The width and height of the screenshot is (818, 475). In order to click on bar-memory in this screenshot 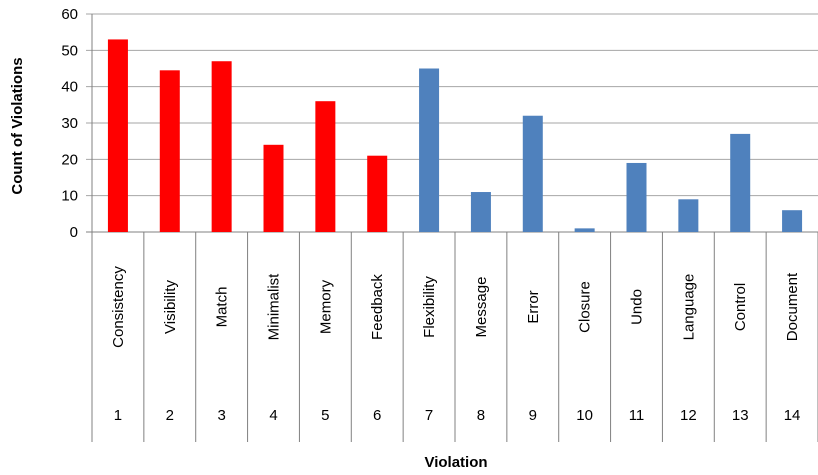, I will do `click(325, 166)`.